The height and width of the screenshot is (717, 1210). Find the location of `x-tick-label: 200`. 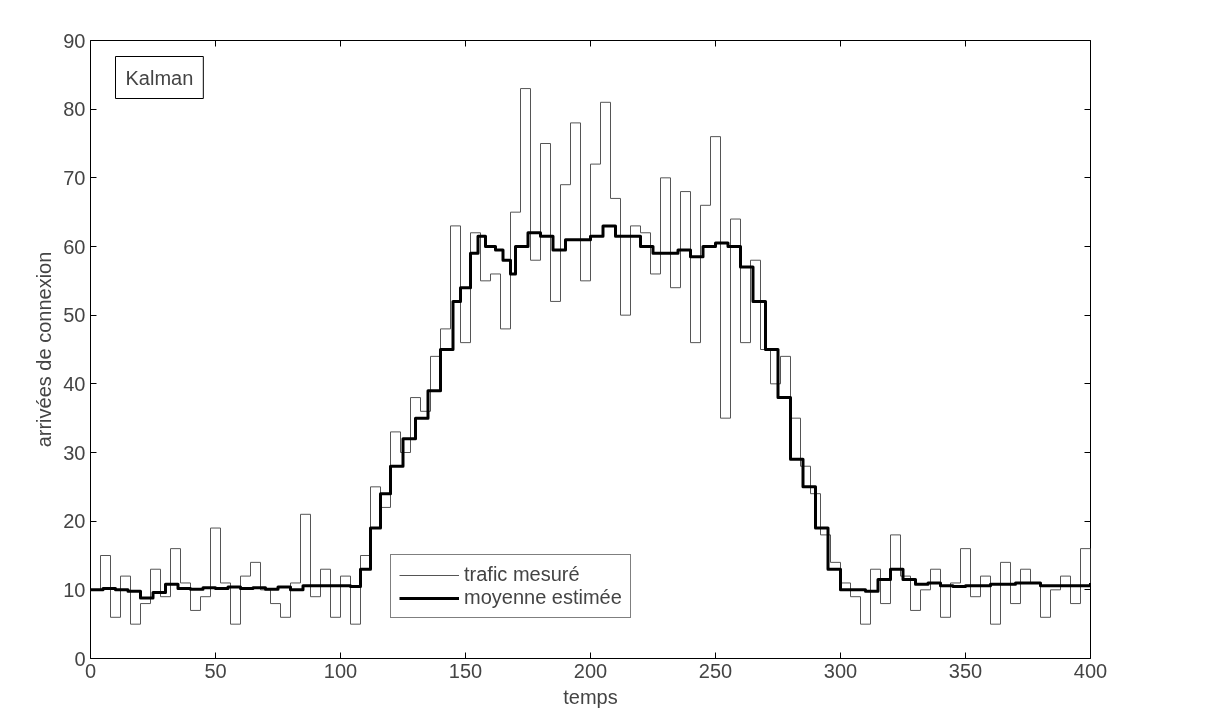

x-tick-label: 200 is located at coordinates (590, 670).